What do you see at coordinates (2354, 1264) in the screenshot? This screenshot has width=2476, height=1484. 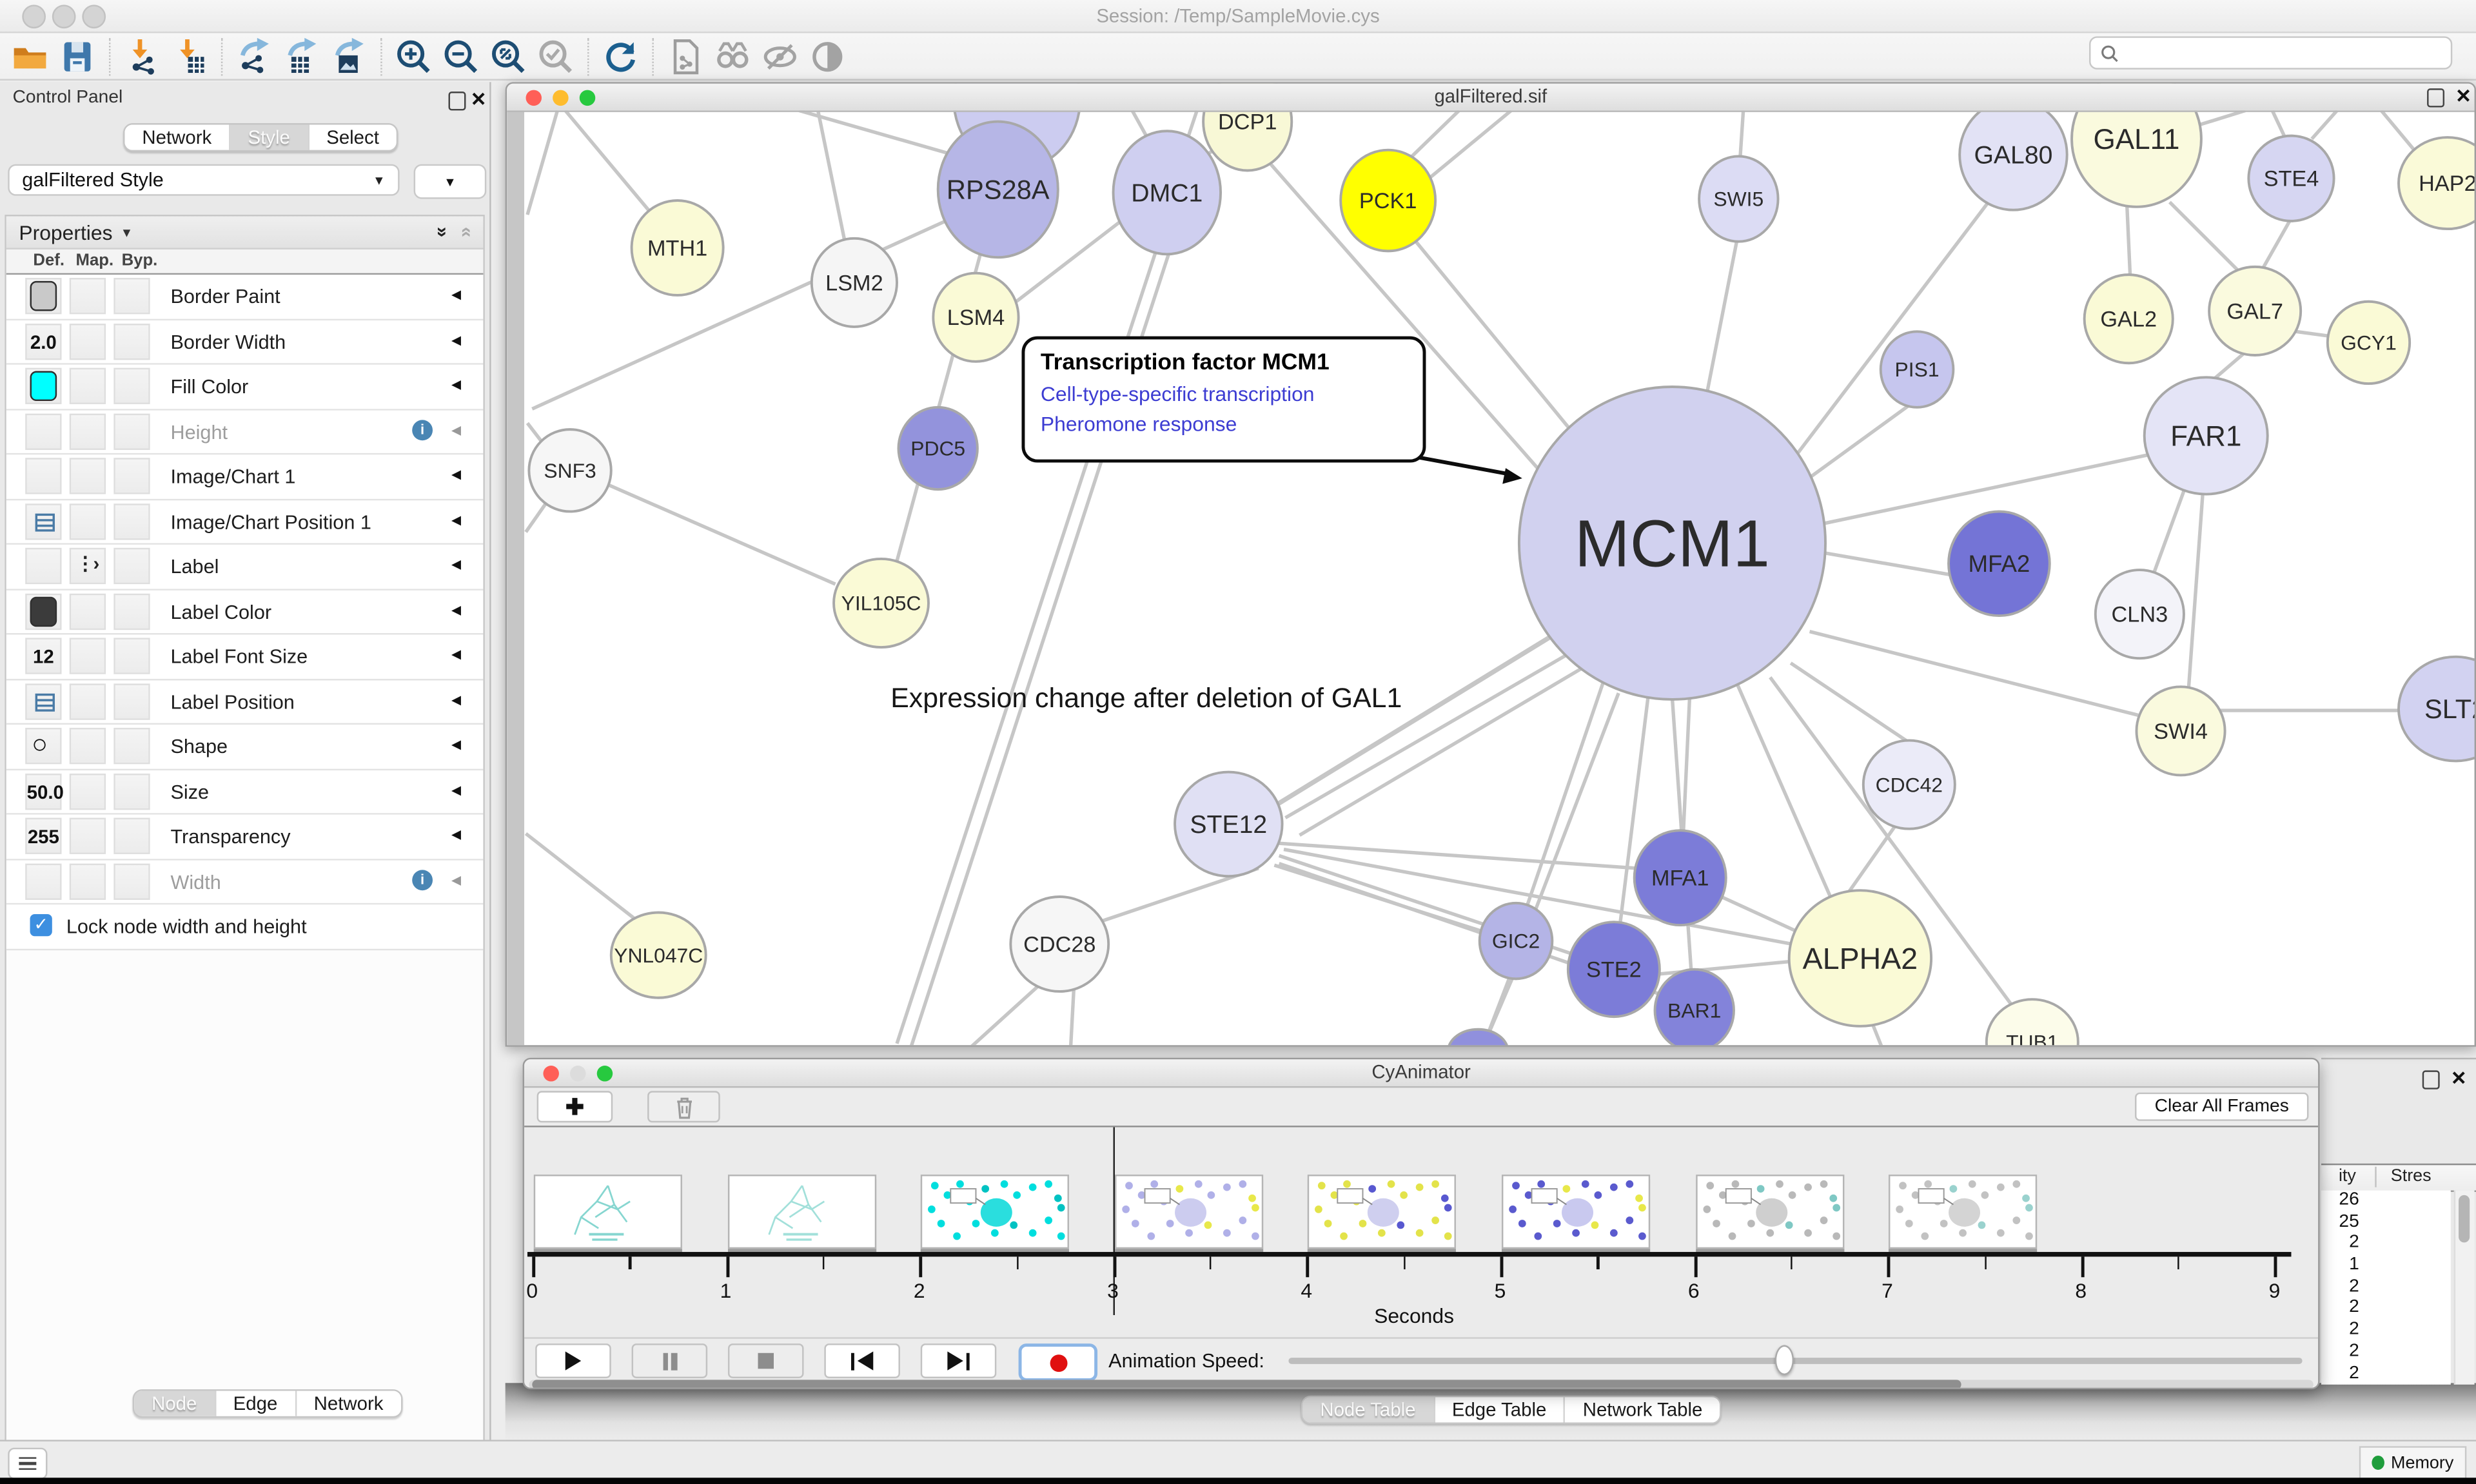 I see `table-row: 1` at bounding box center [2354, 1264].